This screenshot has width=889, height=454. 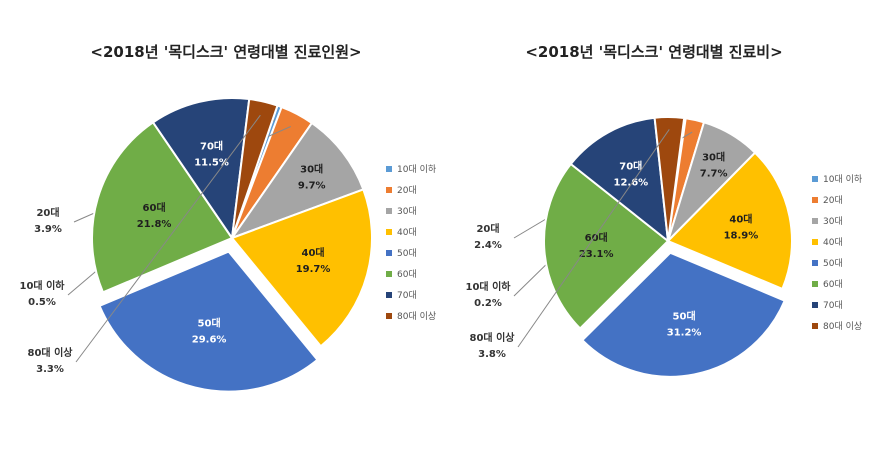 What do you see at coordinates (833, 222) in the screenshot?
I see `legend-label: 30대` at bounding box center [833, 222].